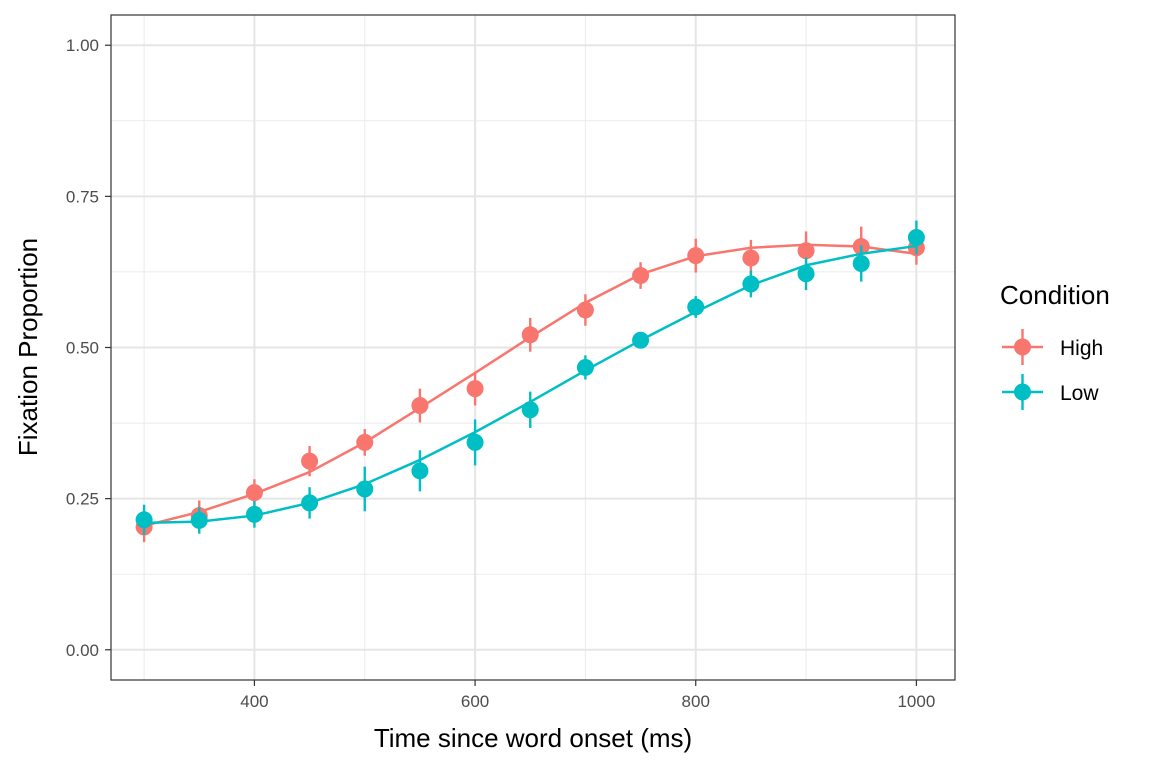 The height and width of the screenshot is (768, 1152). What do you see at coordinates (1055, 295) in the screenshot?
I see `legend-title: Condition` at bounding box center [1055, 295].